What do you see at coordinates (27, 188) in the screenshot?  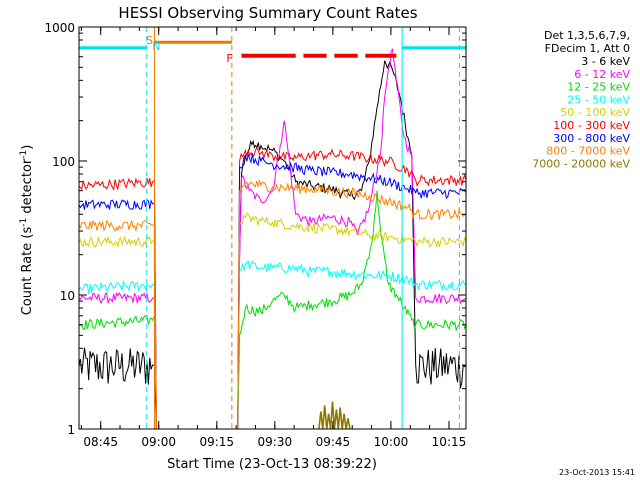 I see `y-axis-label-mid: detector` at bounding box center [27, 188].